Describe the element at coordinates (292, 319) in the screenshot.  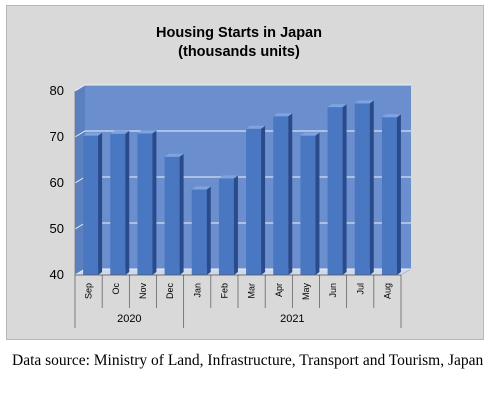
I see `year-group-label: 2021` at that location.